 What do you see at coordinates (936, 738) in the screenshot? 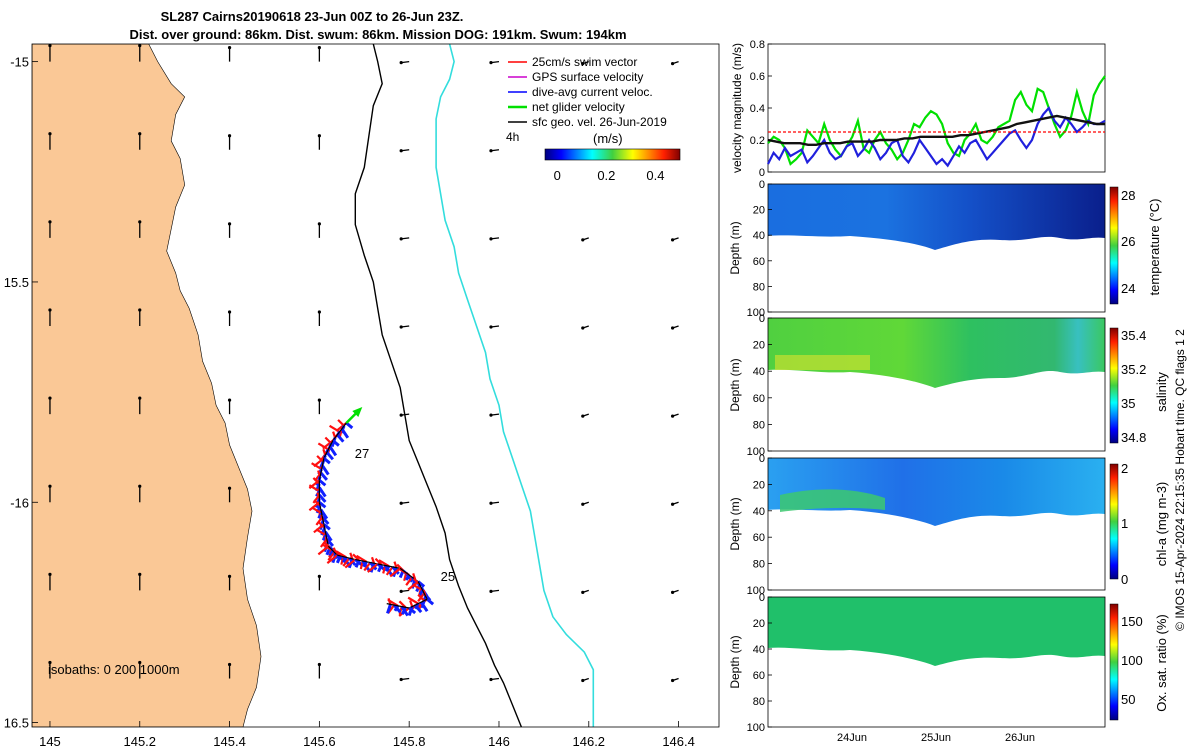
I see `xtick-25jun: 25Jun` at bounding box center [936, 738].